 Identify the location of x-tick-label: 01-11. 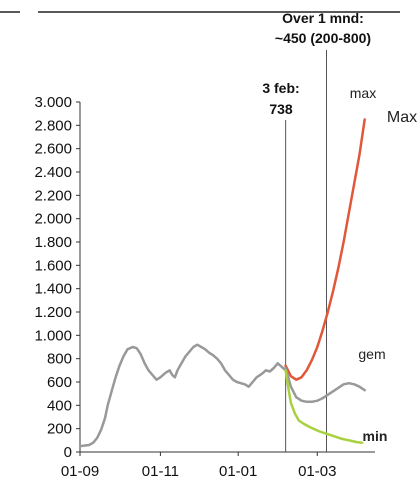
(160, 471).